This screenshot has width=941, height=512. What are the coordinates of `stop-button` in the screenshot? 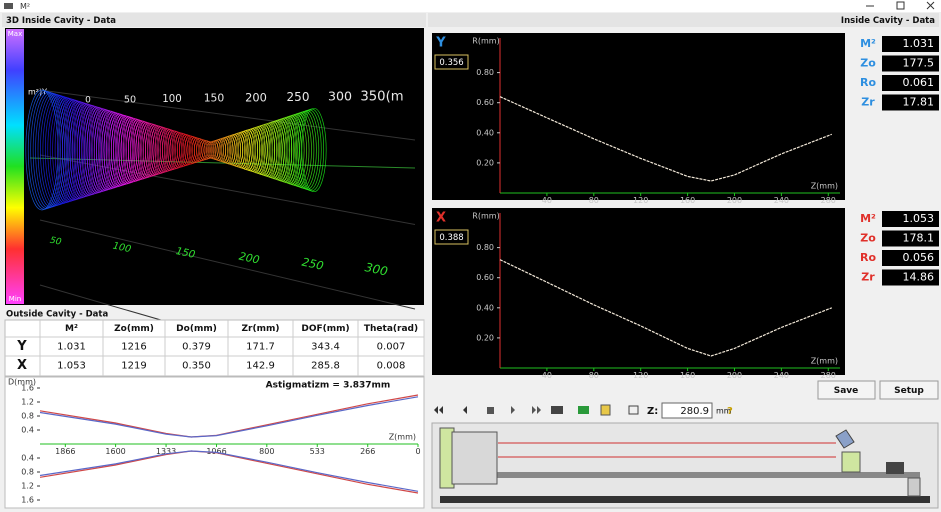 It's located at (490, 410).